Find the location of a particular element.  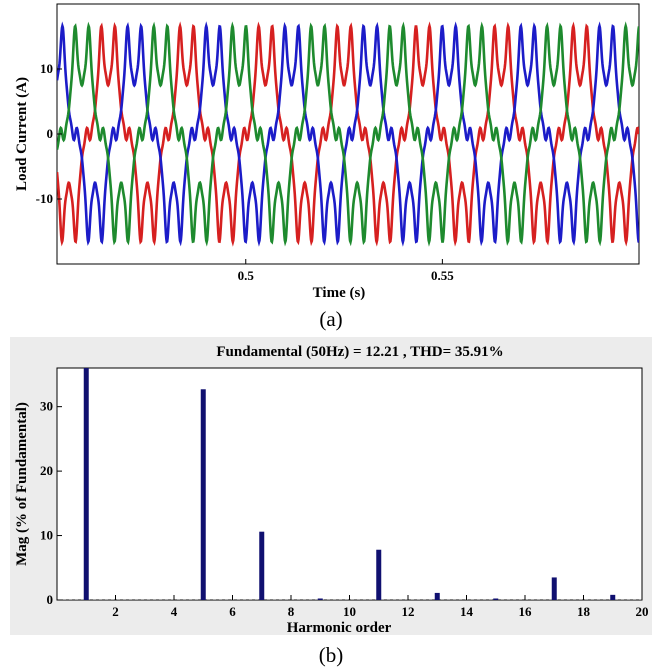

x-tick-label: 12 is located at coordinates (408, 611).